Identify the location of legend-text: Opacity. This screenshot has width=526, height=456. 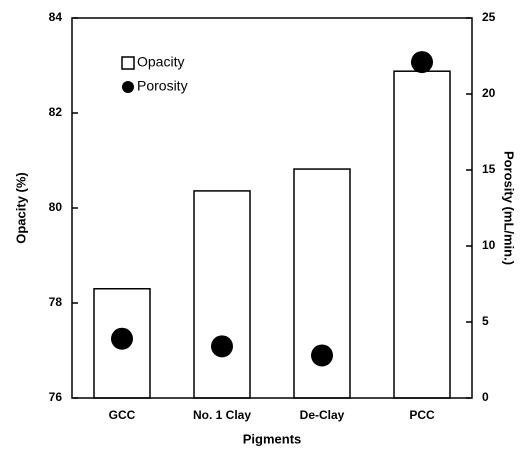
(160, 62).